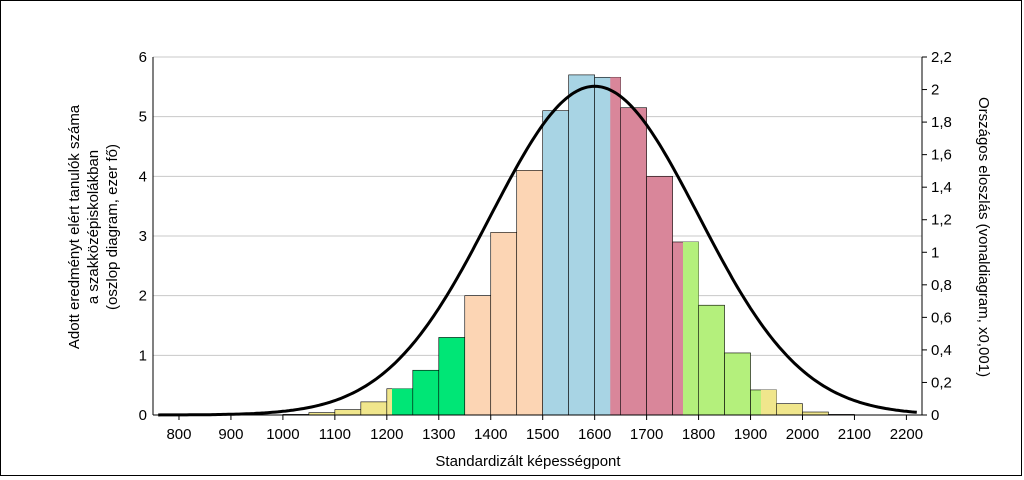 This screenshot has height=480, width=1024. Describe the element at coordinates (906, 434) in the screenshot. I see `x-tick-label: 2200` at that location.